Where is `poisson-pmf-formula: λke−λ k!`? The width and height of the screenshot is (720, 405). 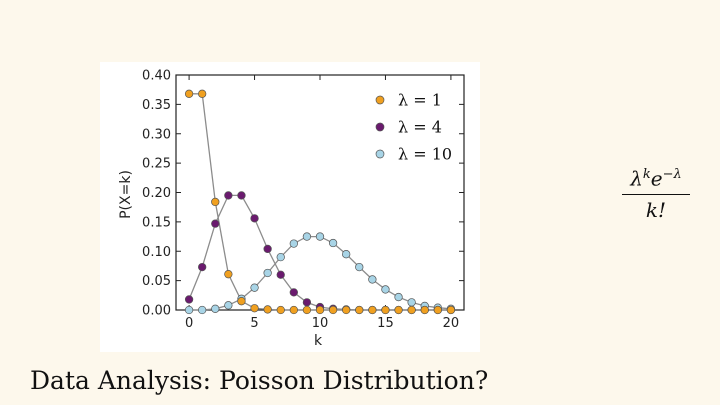
poisson-pmf-formula: λke−λ k! is located at coordinates (656, 192).